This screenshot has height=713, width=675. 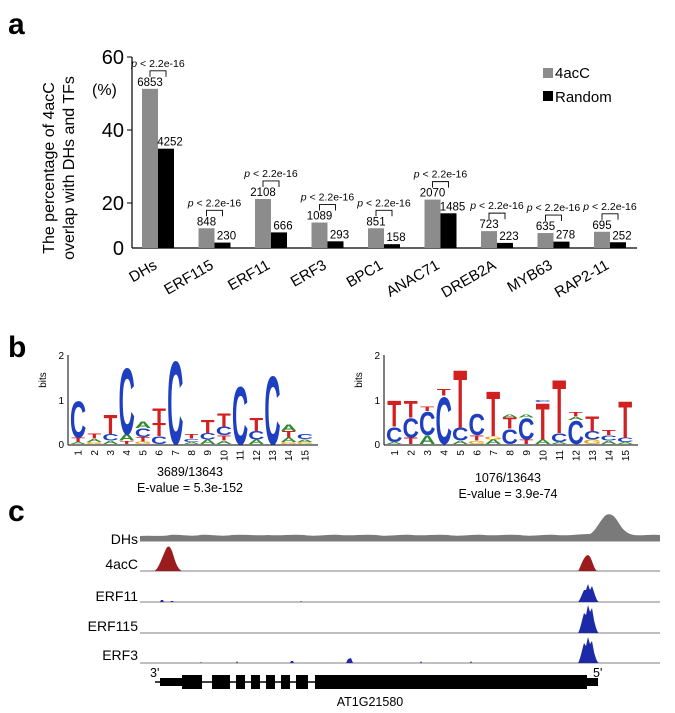 I want to click on x-category-label: MYB63, so click(x=529, y=276).